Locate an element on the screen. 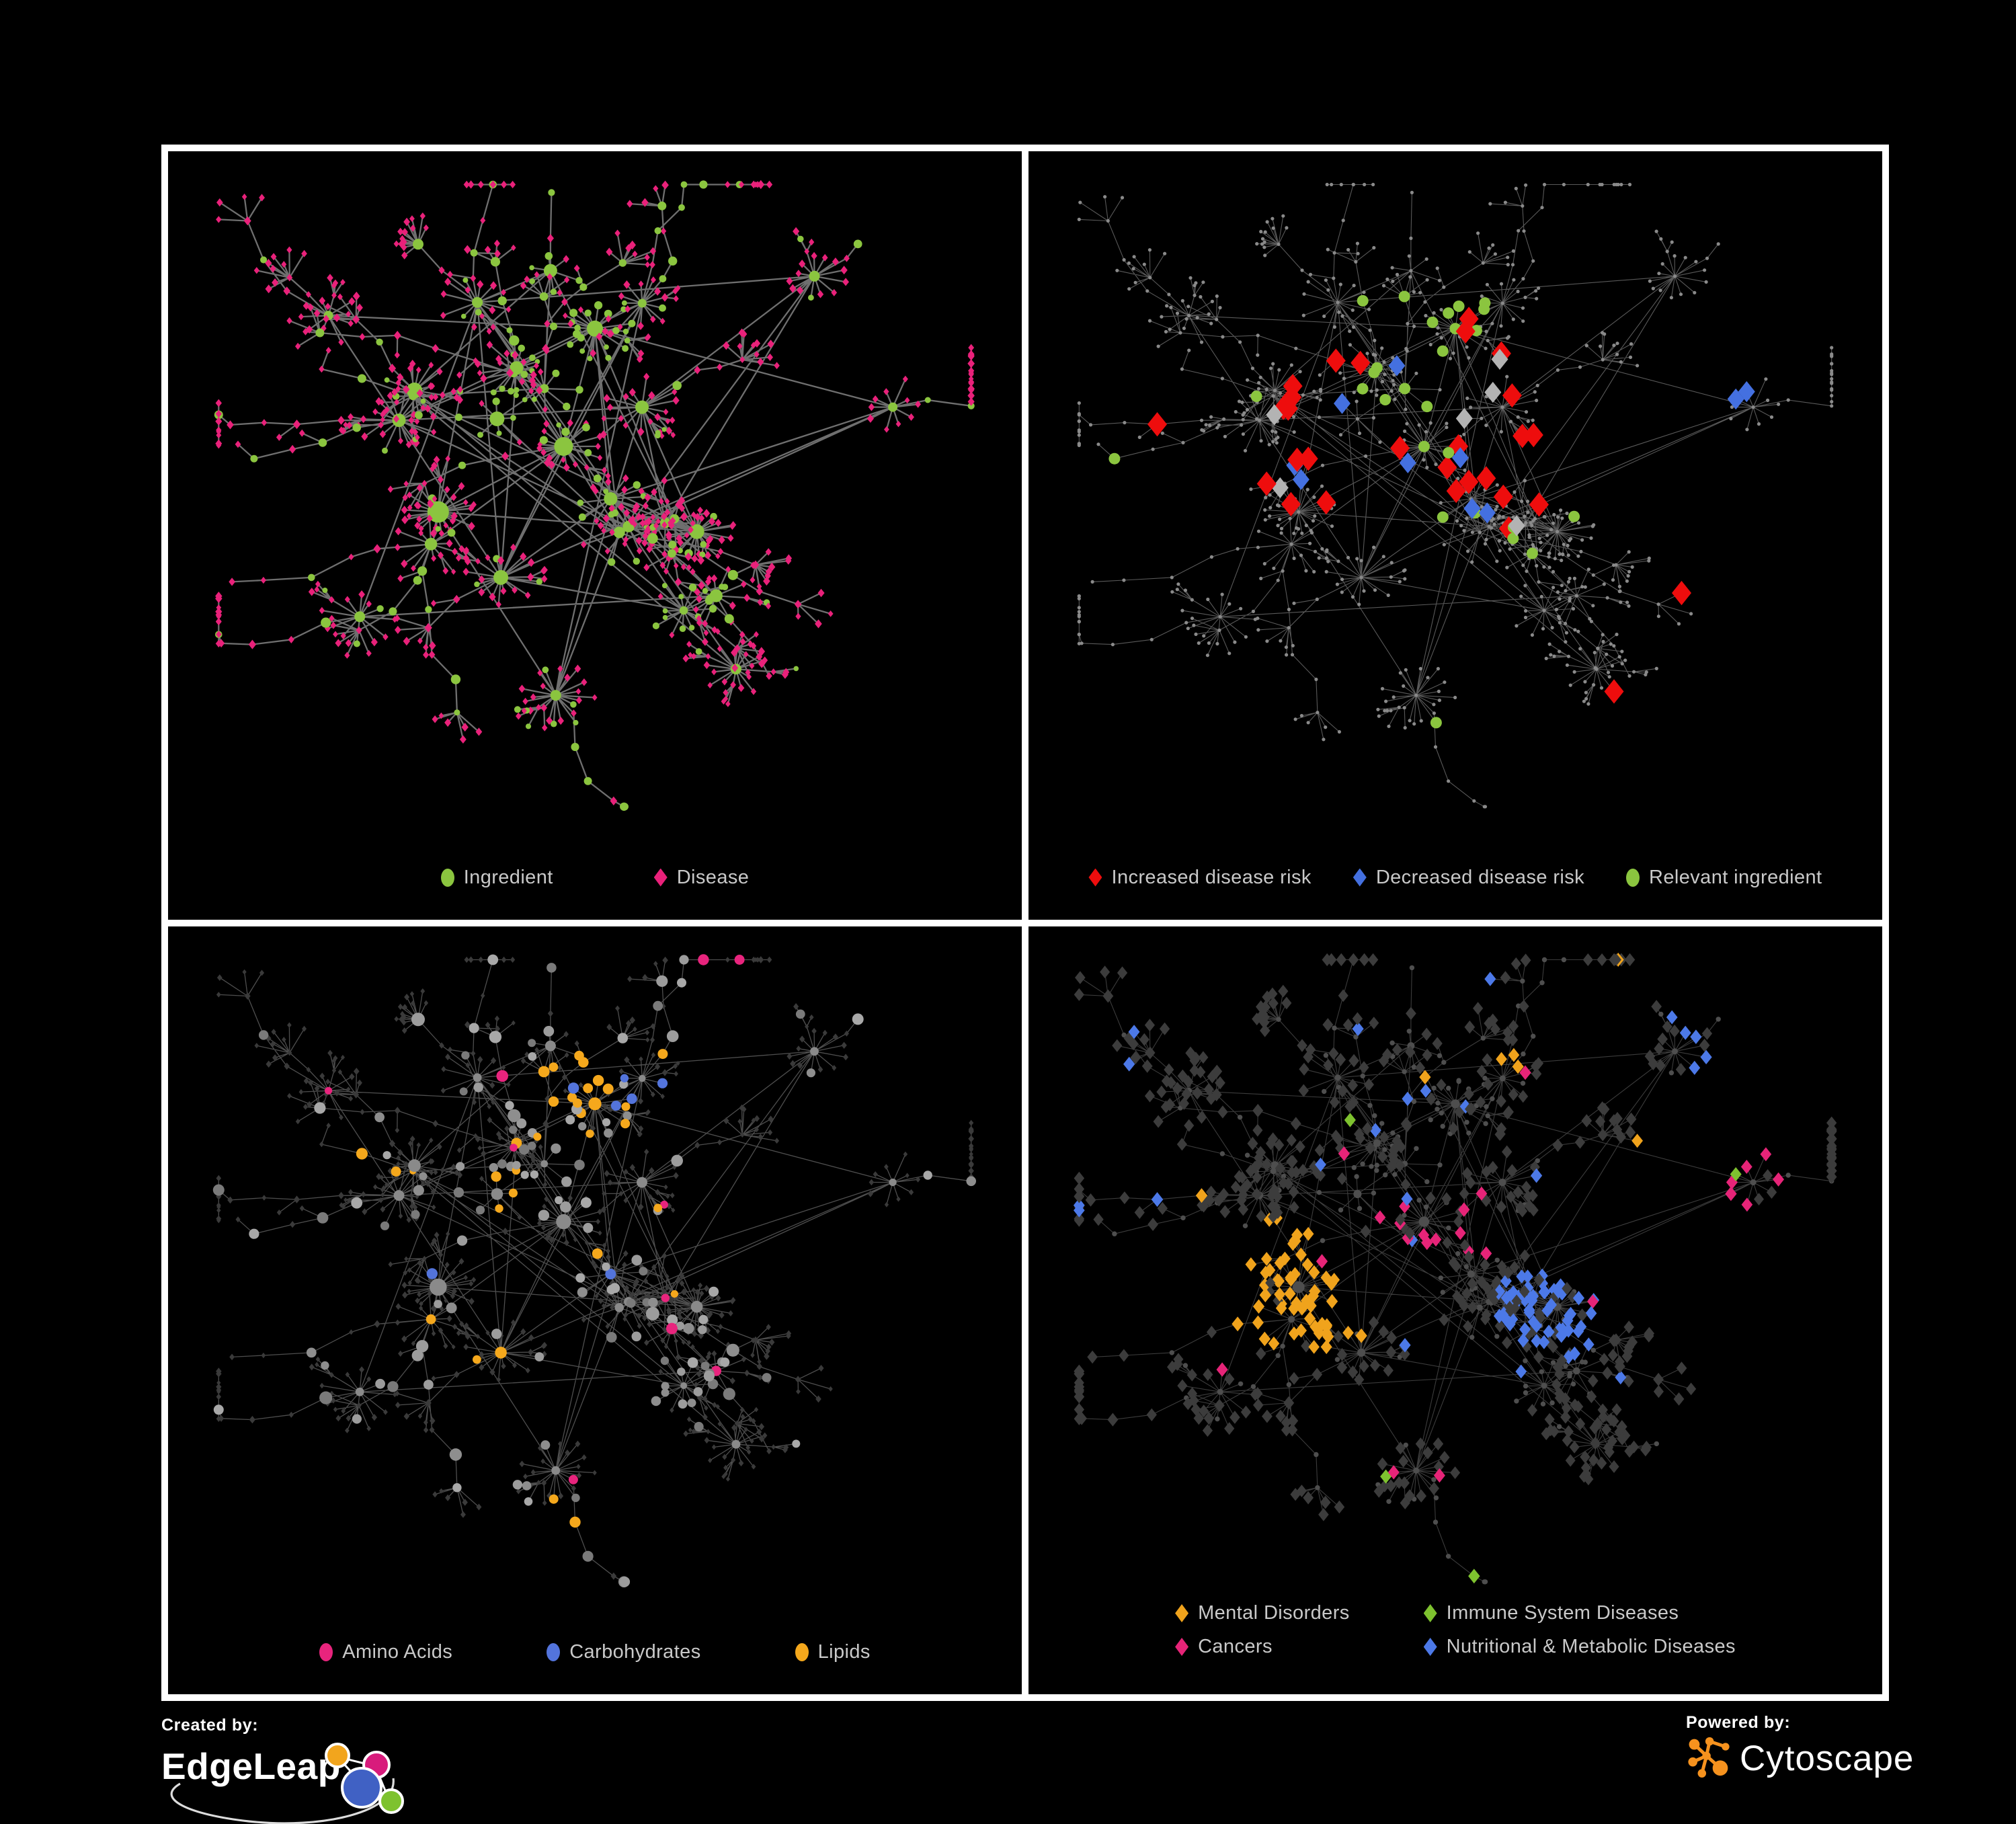 The image size is (2016, 1824). created-by-label: Created by: is located at coordinates (210, 1726).